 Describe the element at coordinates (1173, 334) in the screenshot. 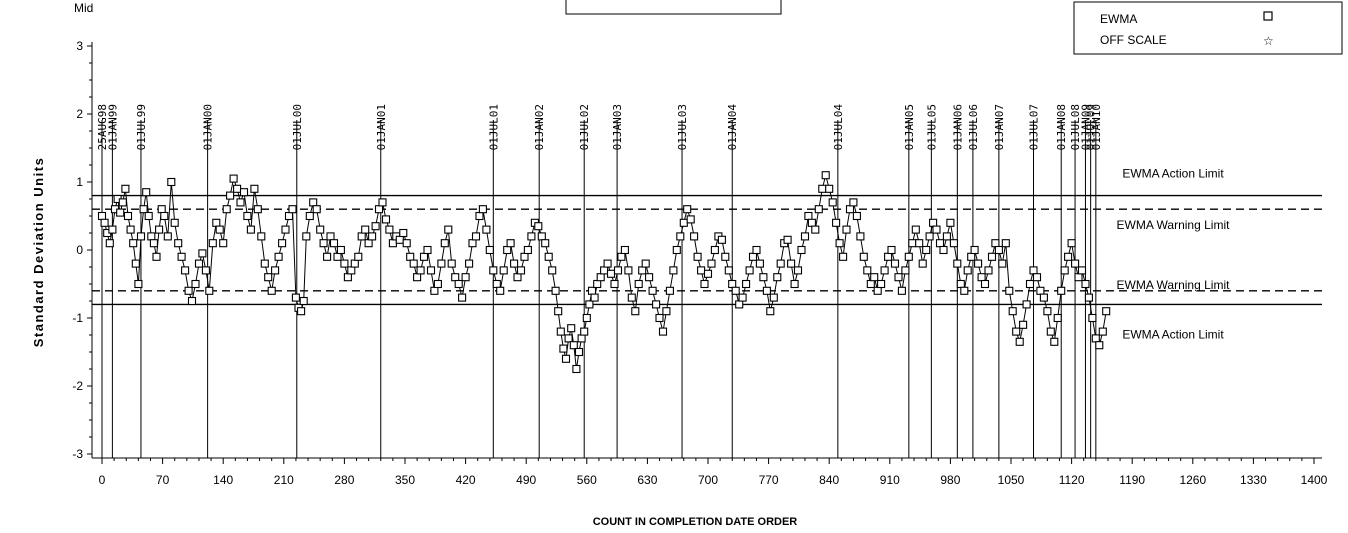

I see `action-limit-label: EWMA Action Limit` at that location.